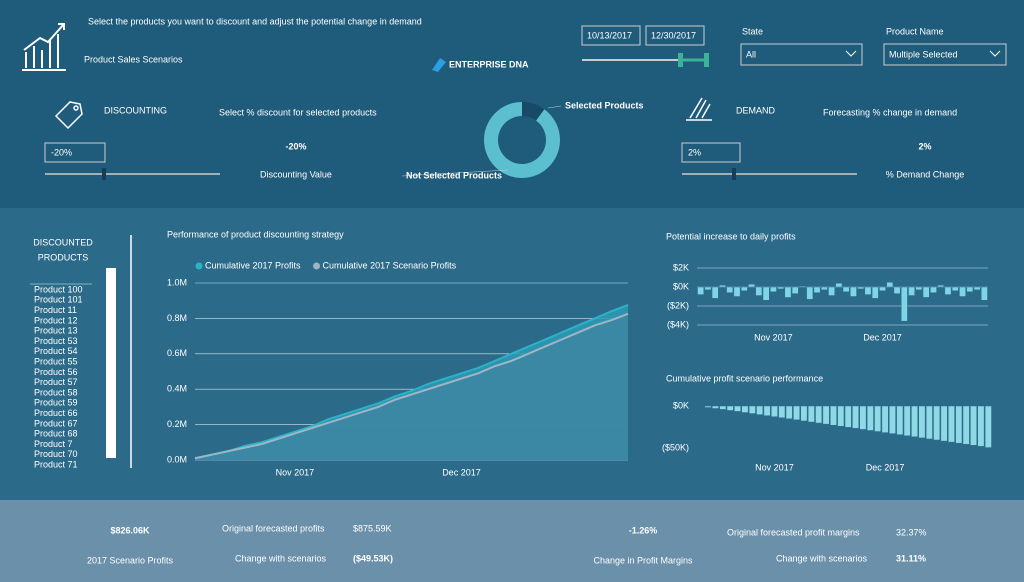 The height and width of the screenshot is (582, 1024). Describe the element at coordinates (56, 434) in the screenshot. I see `list-item: Product 68` at that location.